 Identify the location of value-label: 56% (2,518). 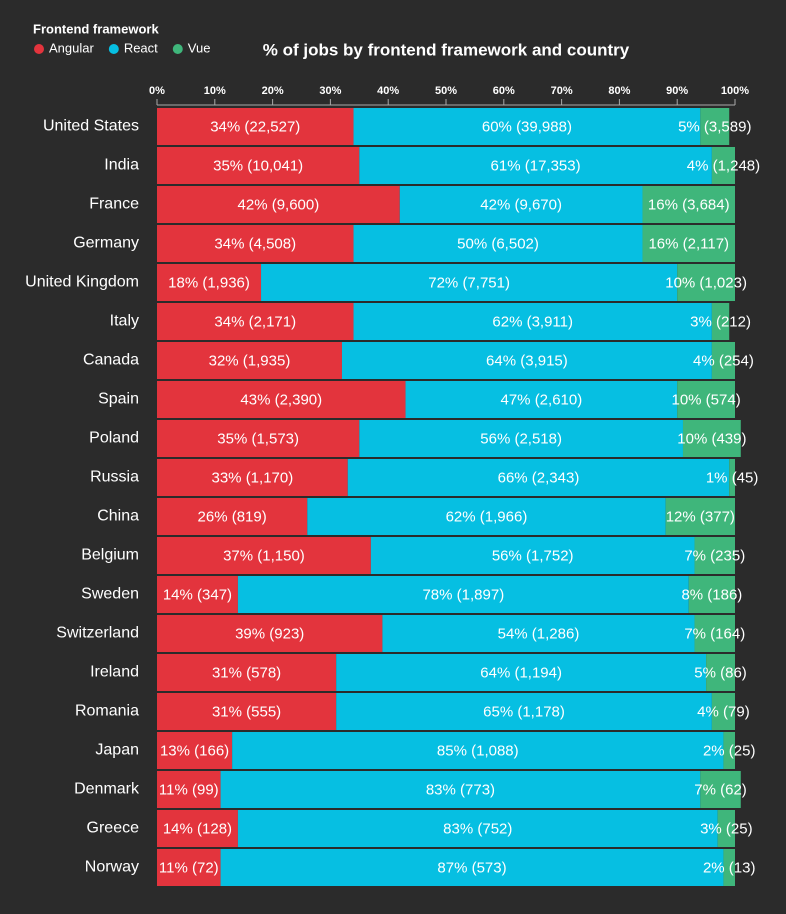
(521, 438).